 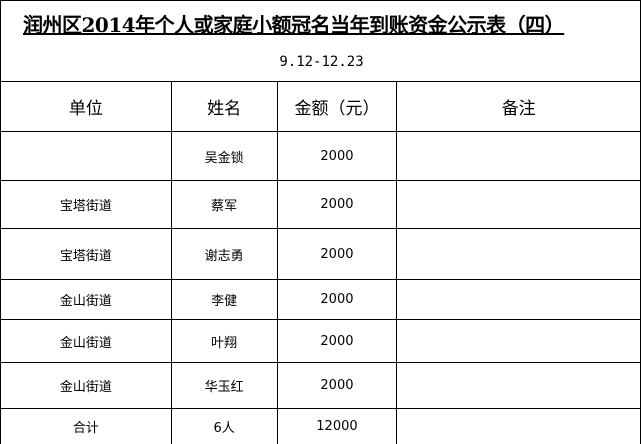 I want to click on cell-name: 叶翔, so click(x=224, y=341).